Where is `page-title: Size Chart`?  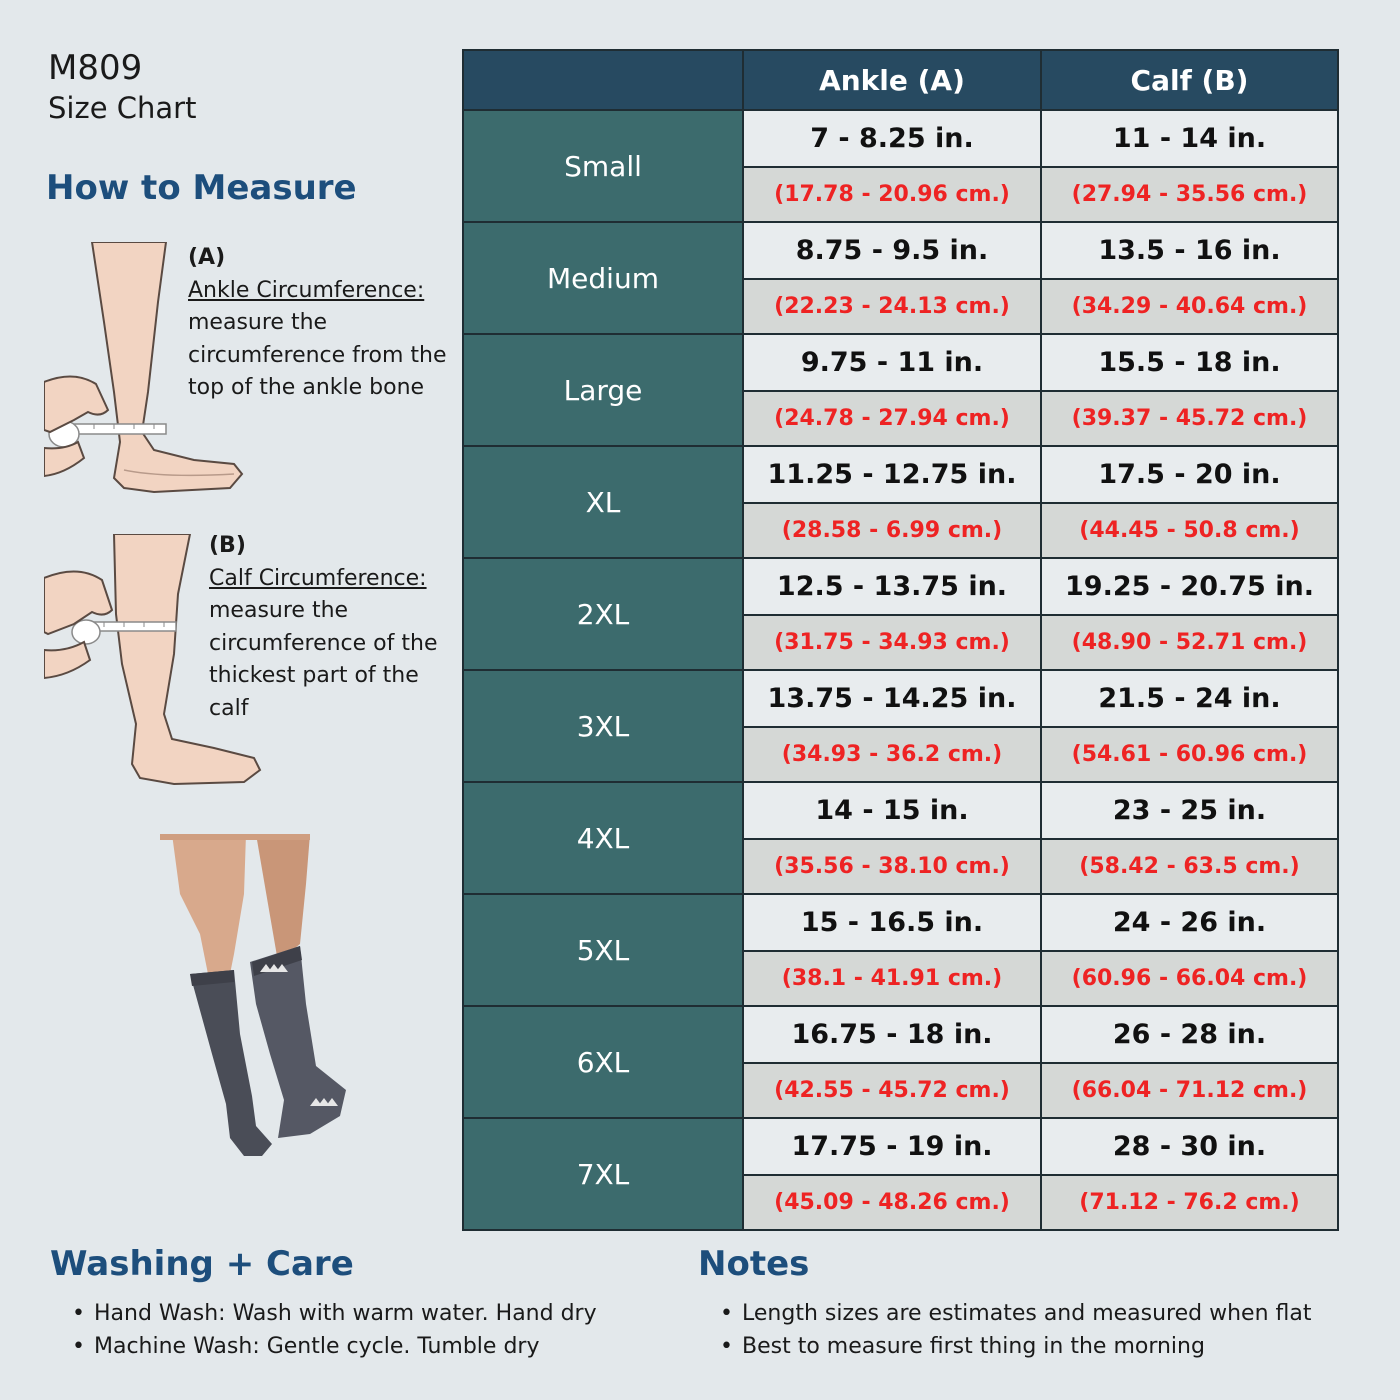 page-title: Size Chart is located at coordinates (122, 108).